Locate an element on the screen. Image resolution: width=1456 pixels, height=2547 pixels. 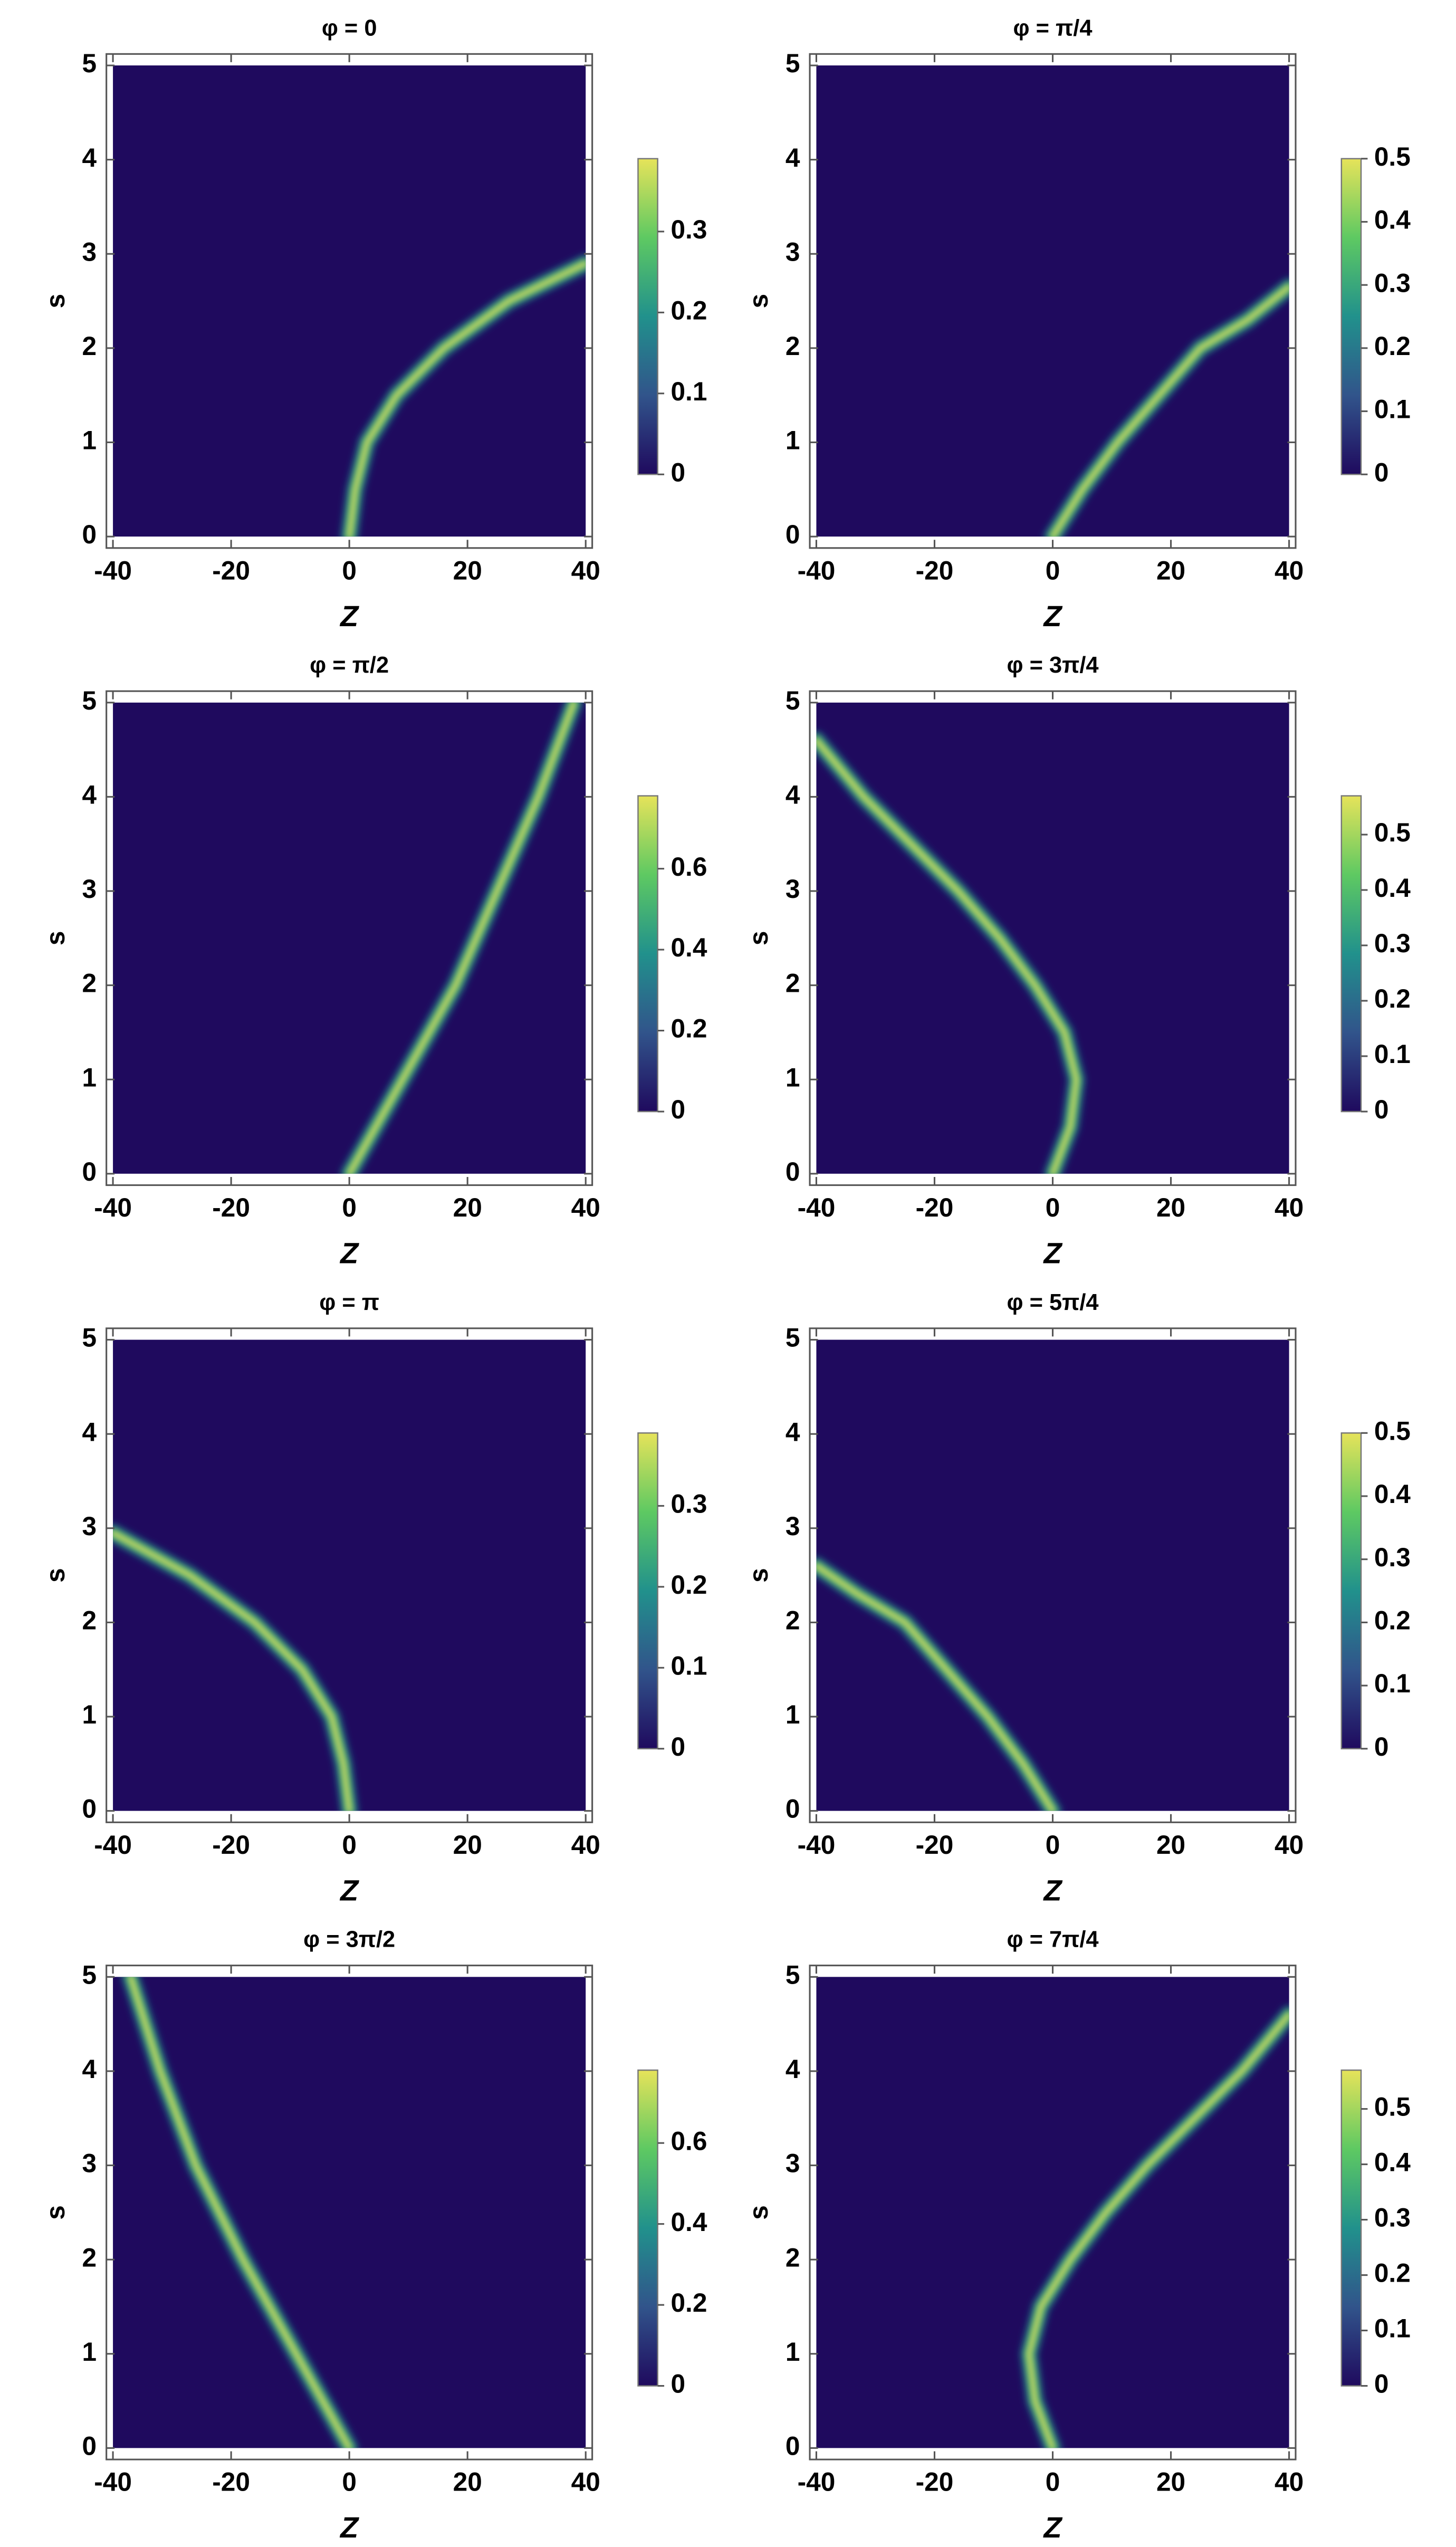
chart-title: φ = π/2 is located at coordinates (349, 666).